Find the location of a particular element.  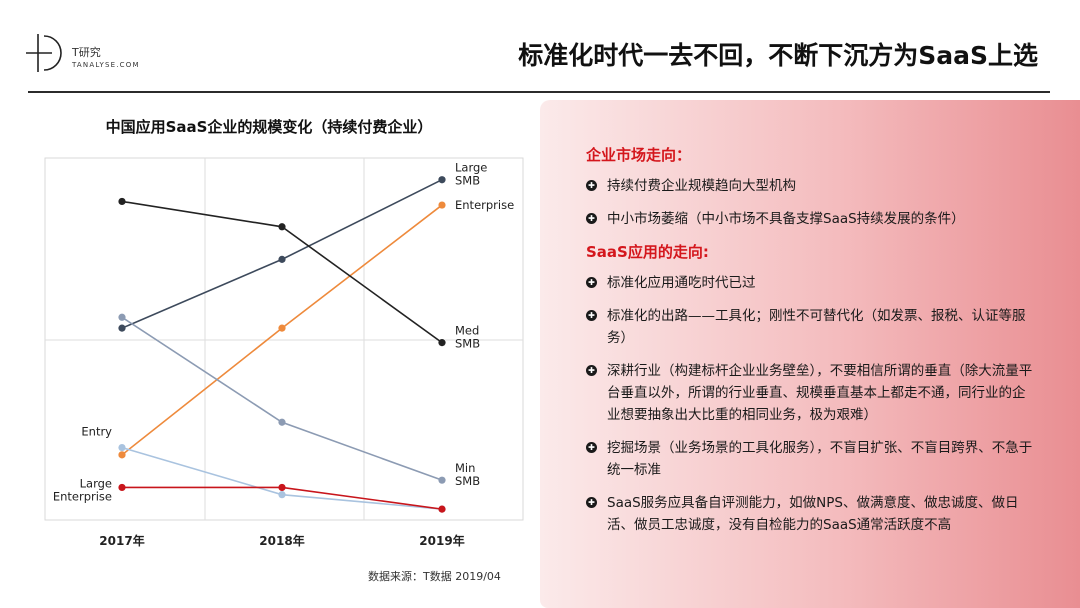

bullet-item: ✚ 挖掘场景（业务场景的工具化服务），不盲目扩张、不盲目跨界、不急于统一标准 is located at coordinates (811, 459).